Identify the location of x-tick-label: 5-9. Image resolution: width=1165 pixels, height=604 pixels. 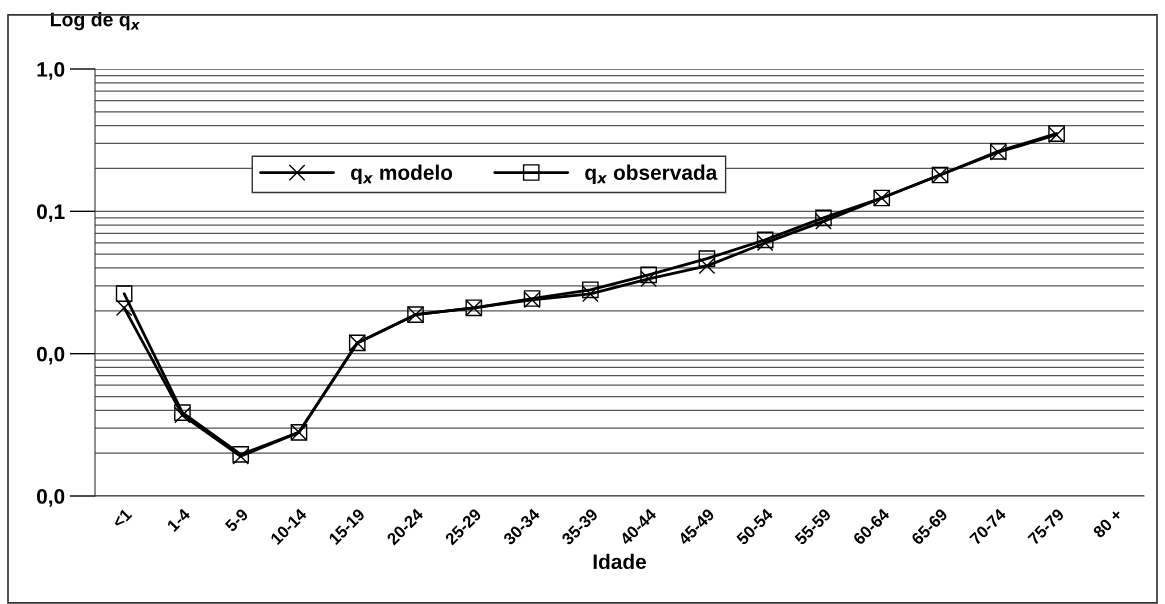
(236, 520).